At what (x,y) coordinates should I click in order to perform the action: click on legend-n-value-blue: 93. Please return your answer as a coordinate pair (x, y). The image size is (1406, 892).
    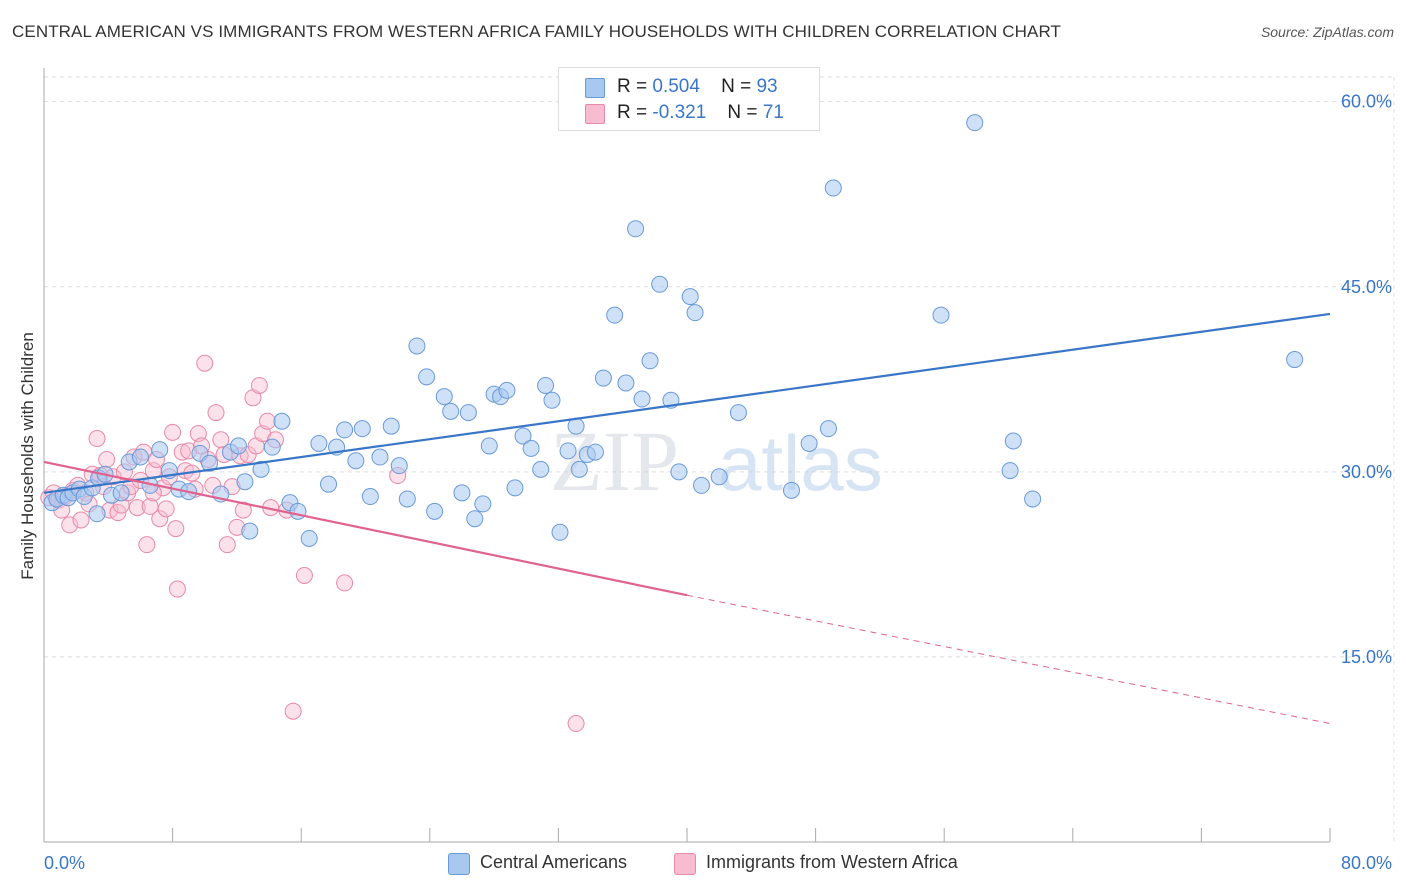
    Looking at the image, I should click on (767, 86).